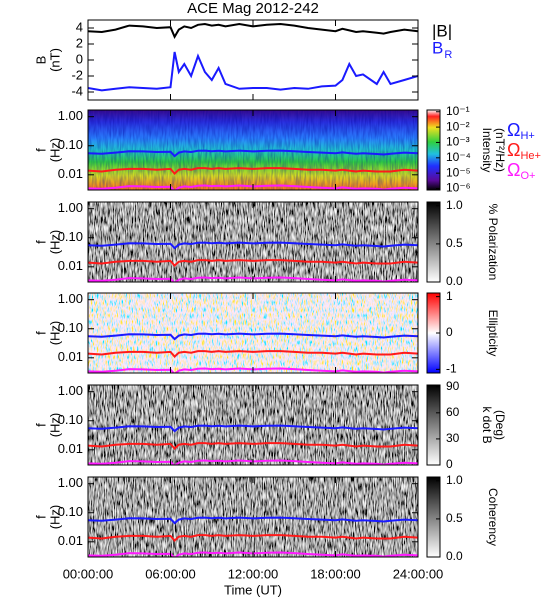  I want to click on colorbar-title: Coherency, so click(493, 517).